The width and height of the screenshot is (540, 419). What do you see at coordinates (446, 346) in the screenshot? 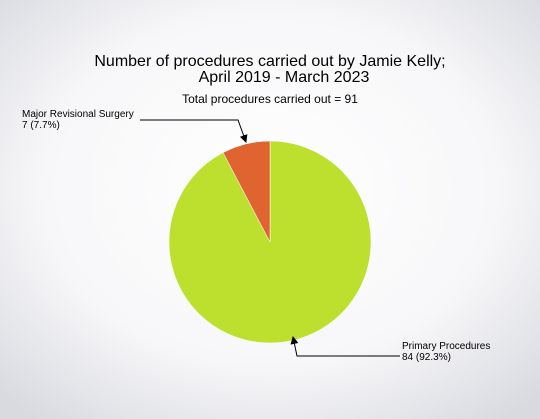
I see `slice-label: Primary Procedures` at bounding box center [446, 346].